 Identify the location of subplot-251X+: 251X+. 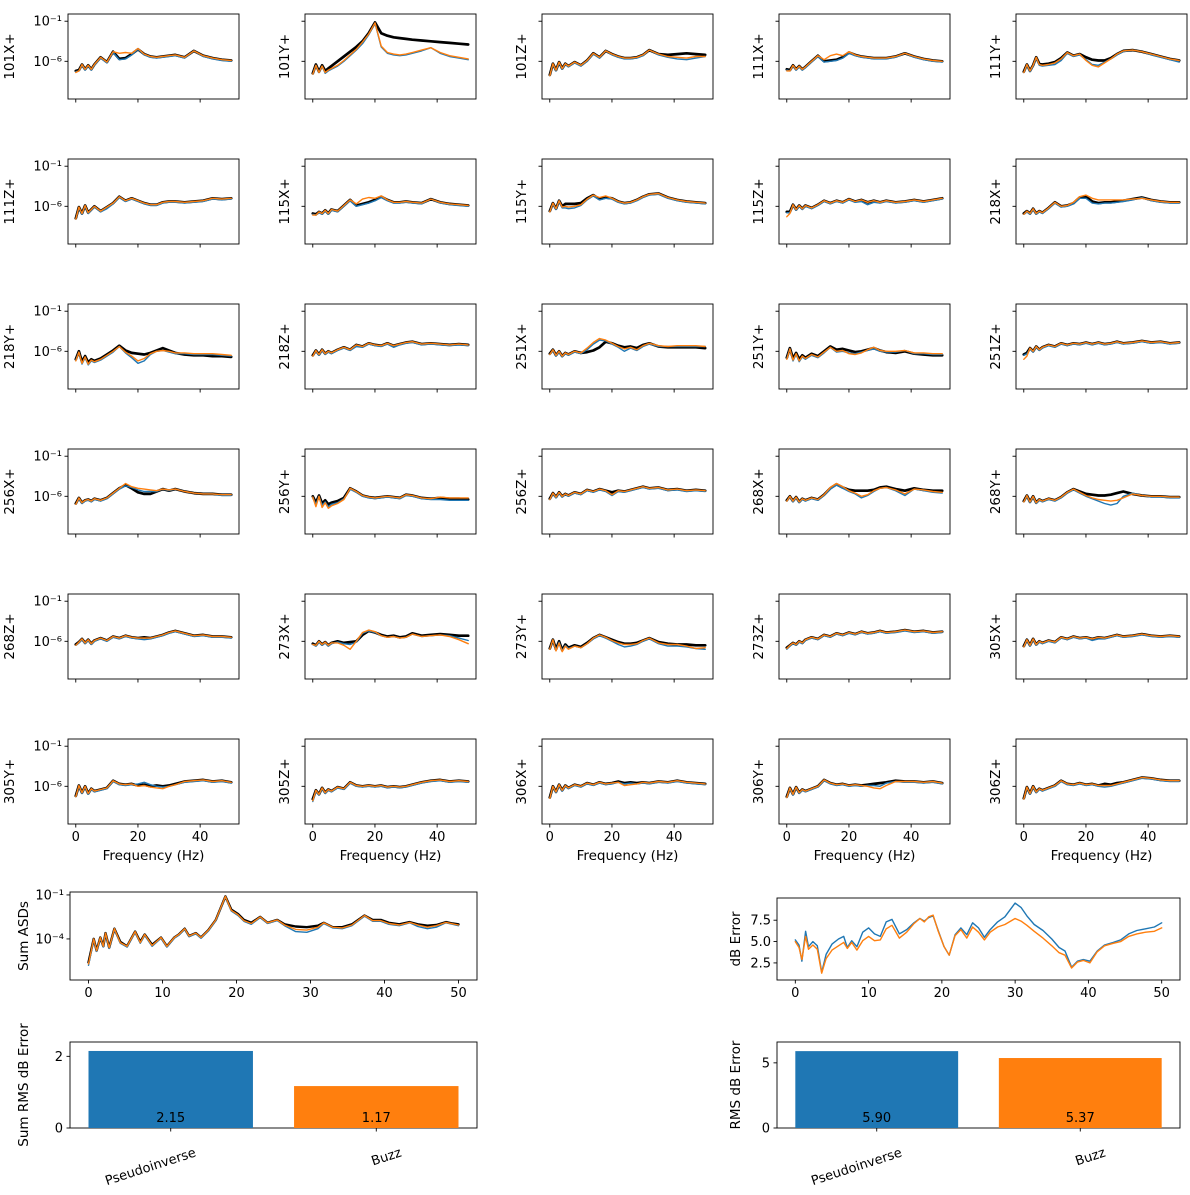
(614, 348).